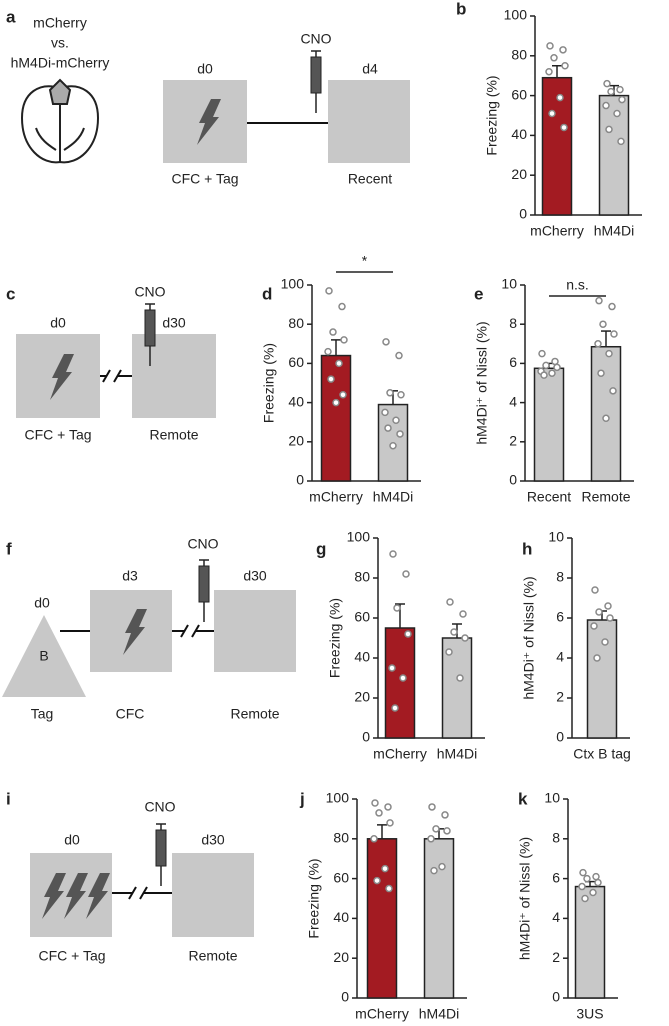  Describe the element at coordinates (314, 898) in the screenshot. I see `y-axis-label: Freezing (%)` at that location.